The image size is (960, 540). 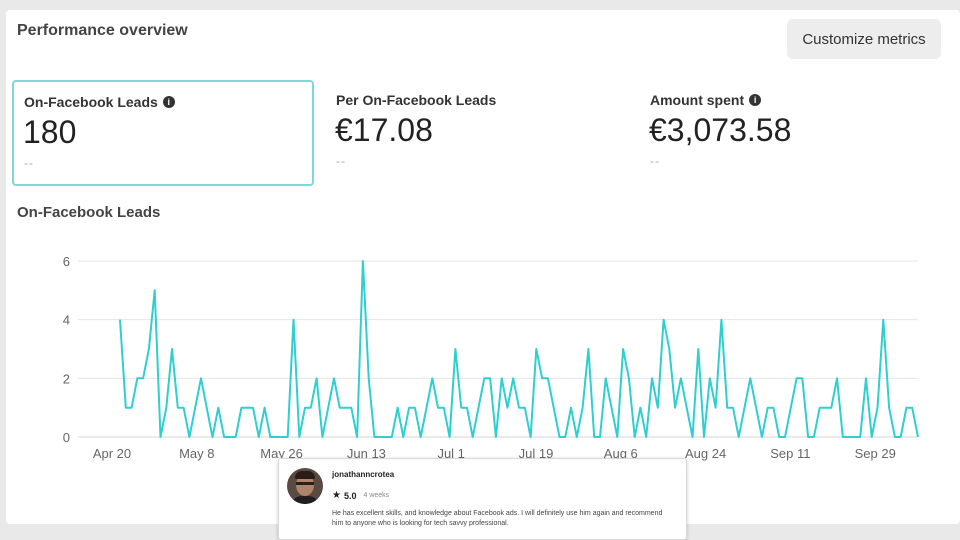 I want to click on metric-card-amount-spent: Amount spent i €3,073.58 --, so click(x=790, y=133).